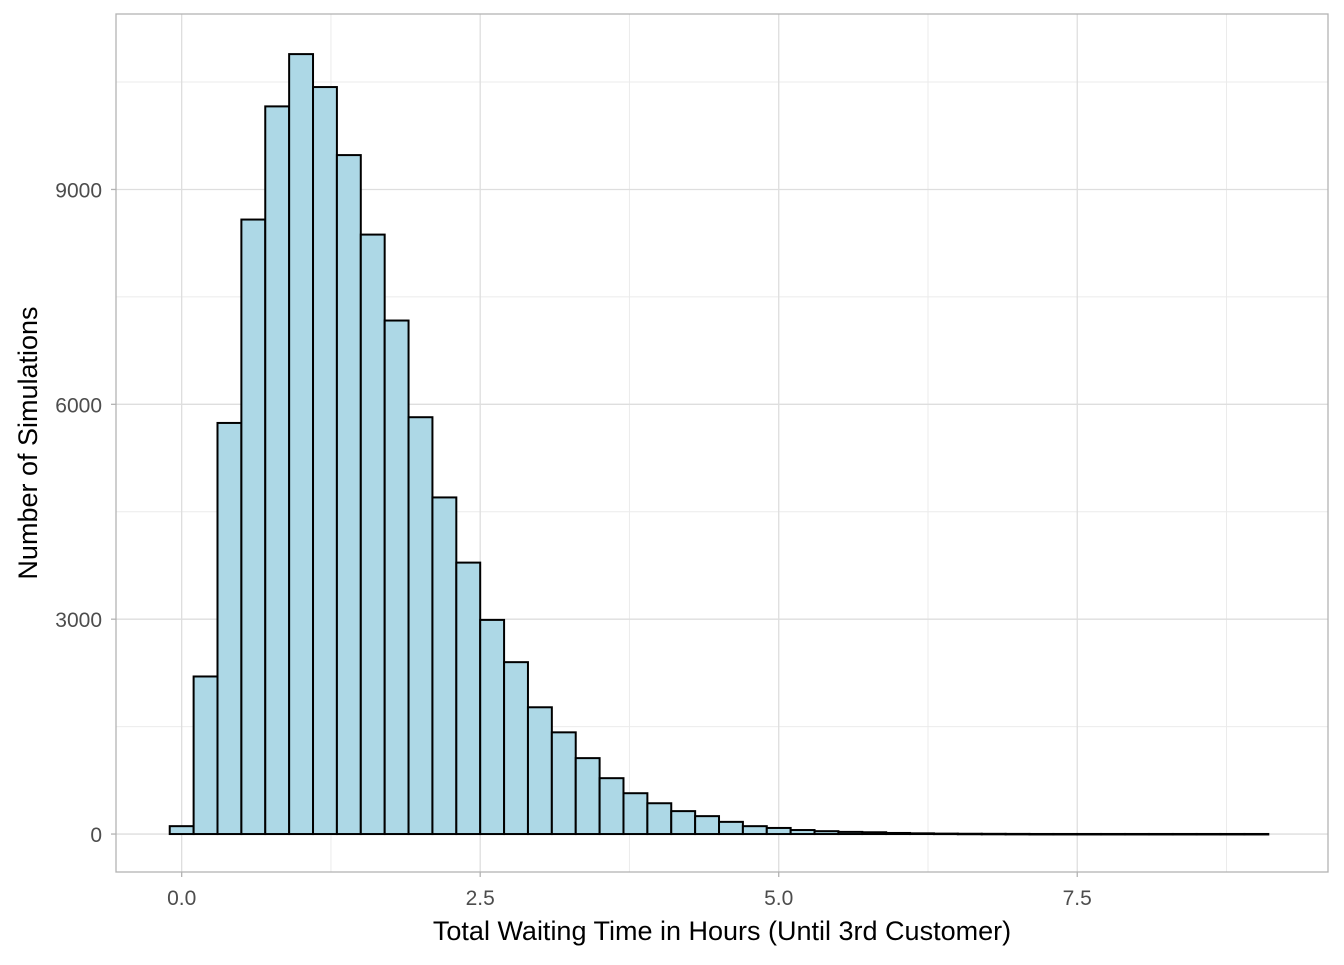 The width and height of the screenshot is (1344, 965). What do you see at coordinates (78, 405) in the screenshot?
I see `y-tick-label: 6000` at bounding box center [78, 405].